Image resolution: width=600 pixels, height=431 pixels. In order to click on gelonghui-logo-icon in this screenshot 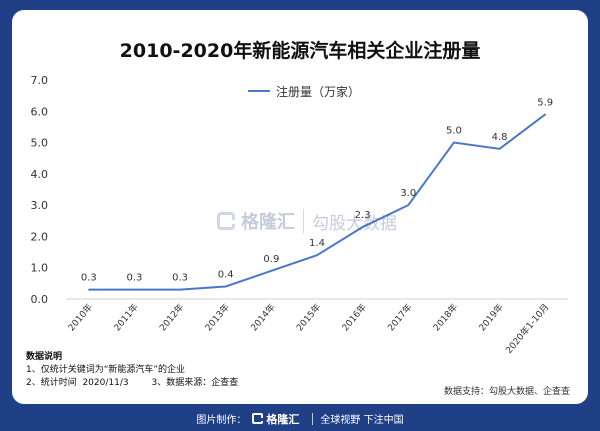, I will do `click(226, 221)`.